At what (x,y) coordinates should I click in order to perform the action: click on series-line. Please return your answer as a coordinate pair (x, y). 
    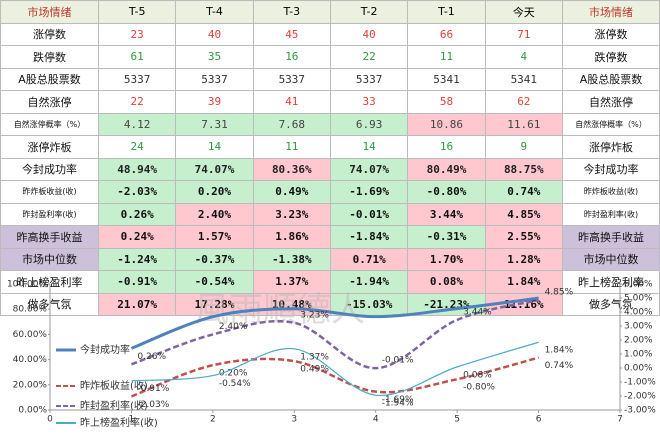
    Looking at the image, I should click on (335, 368).